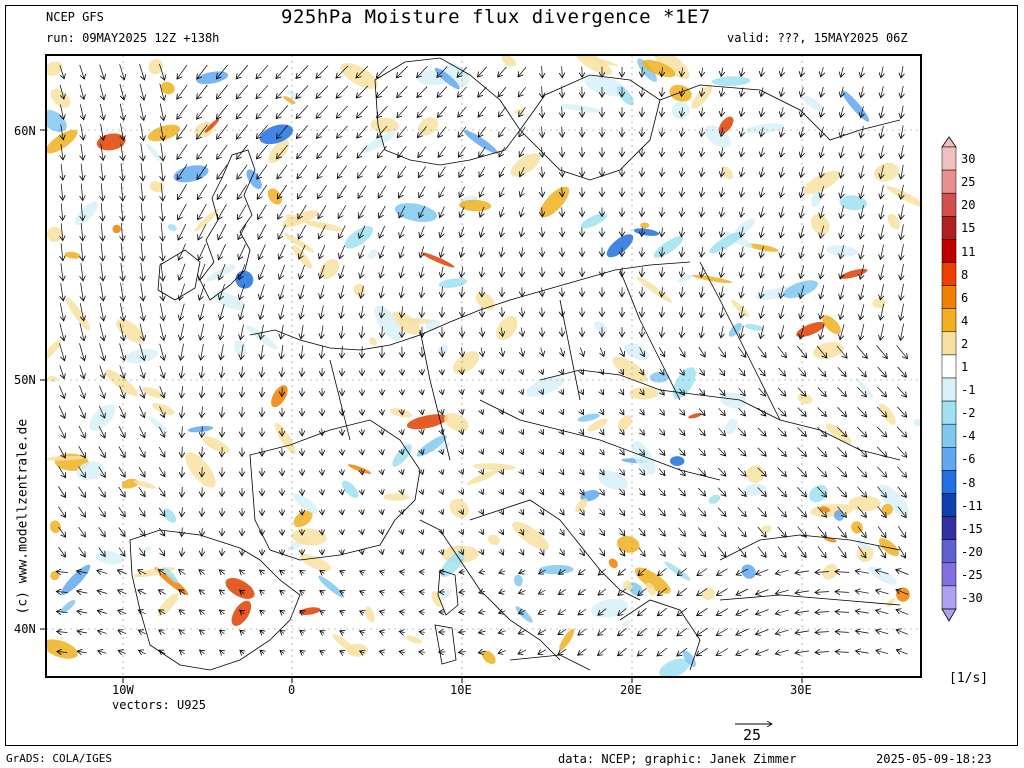  What do you see at coordinates (968, 205) in the screenshot?
I see `colorbar-level-label: 20` at bounding box center [968, 205].